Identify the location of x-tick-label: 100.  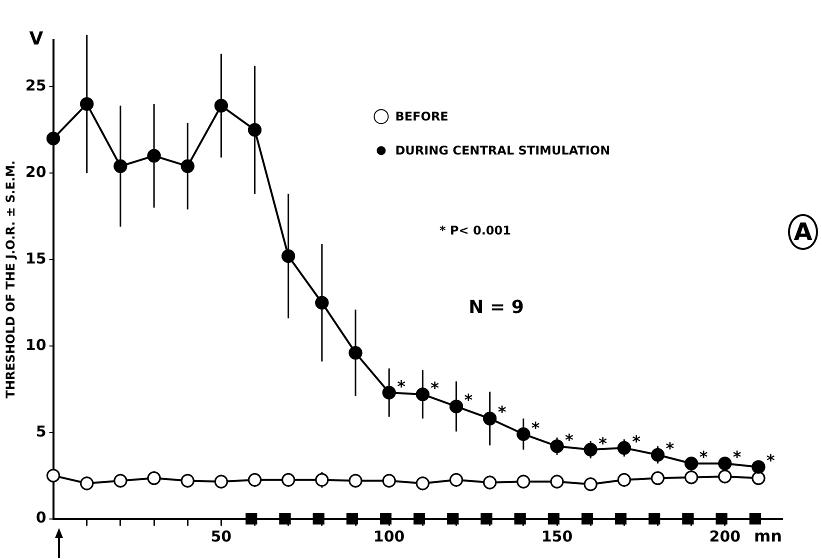
(389, 537).